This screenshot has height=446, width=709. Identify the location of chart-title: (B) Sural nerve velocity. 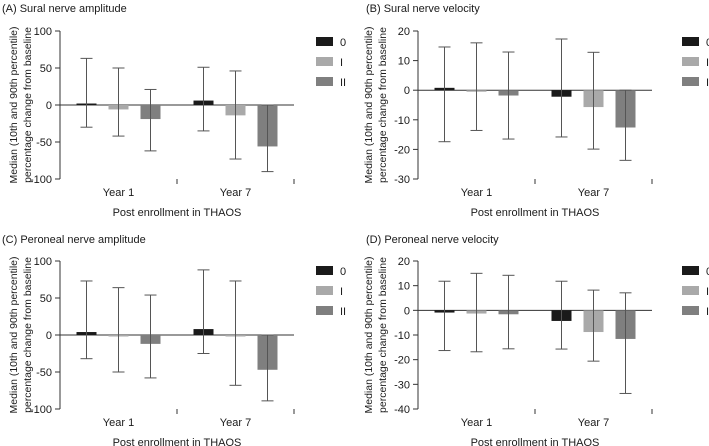
(423, 9).